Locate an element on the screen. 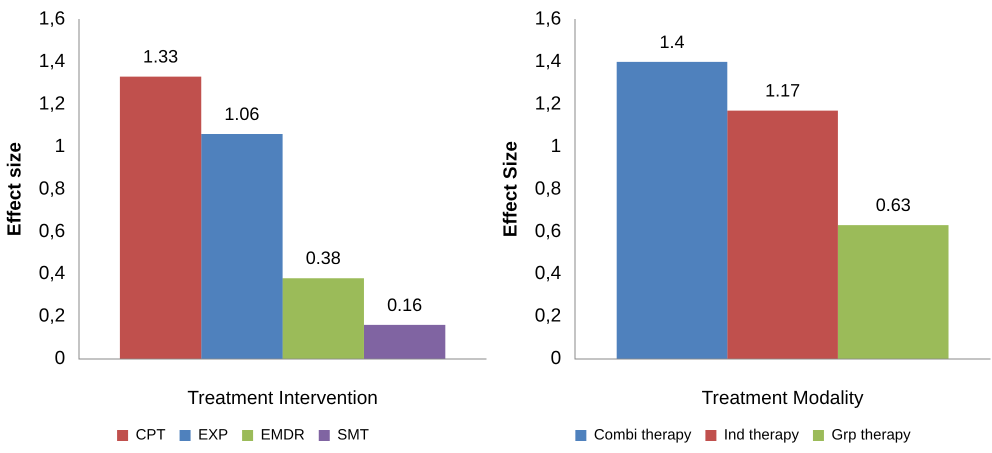 This screenshot has width=992, height=453. data-label: 0.63 is located at coordinates (893, 205).